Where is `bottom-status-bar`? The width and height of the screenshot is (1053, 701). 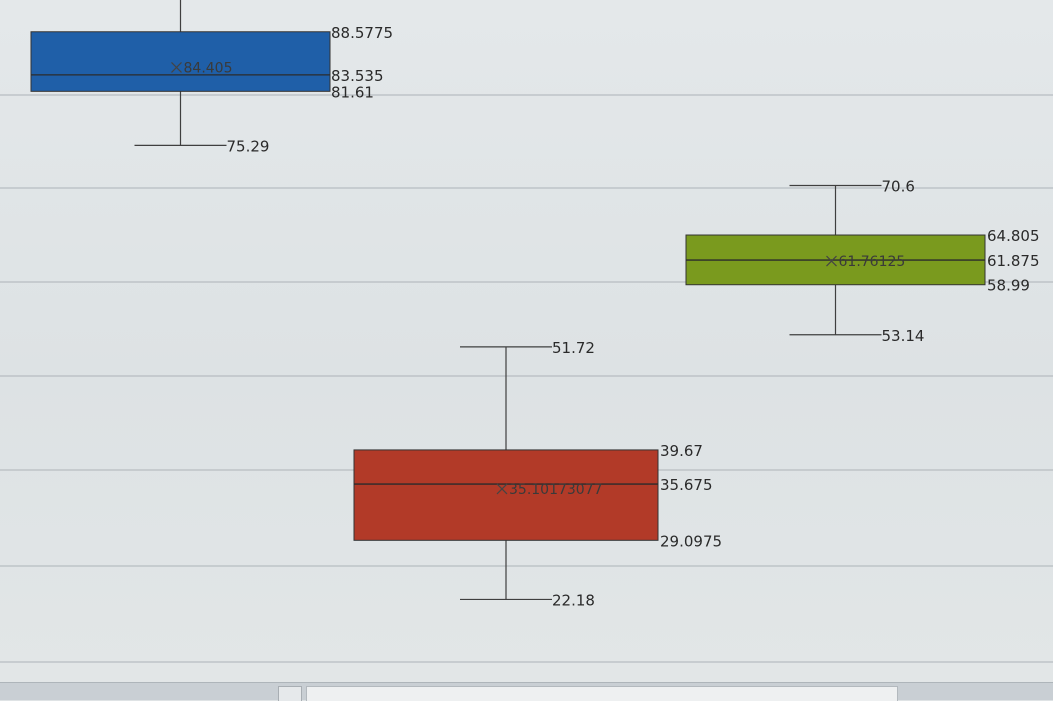 bottom-status-bar is located at coordinates (526, 691).